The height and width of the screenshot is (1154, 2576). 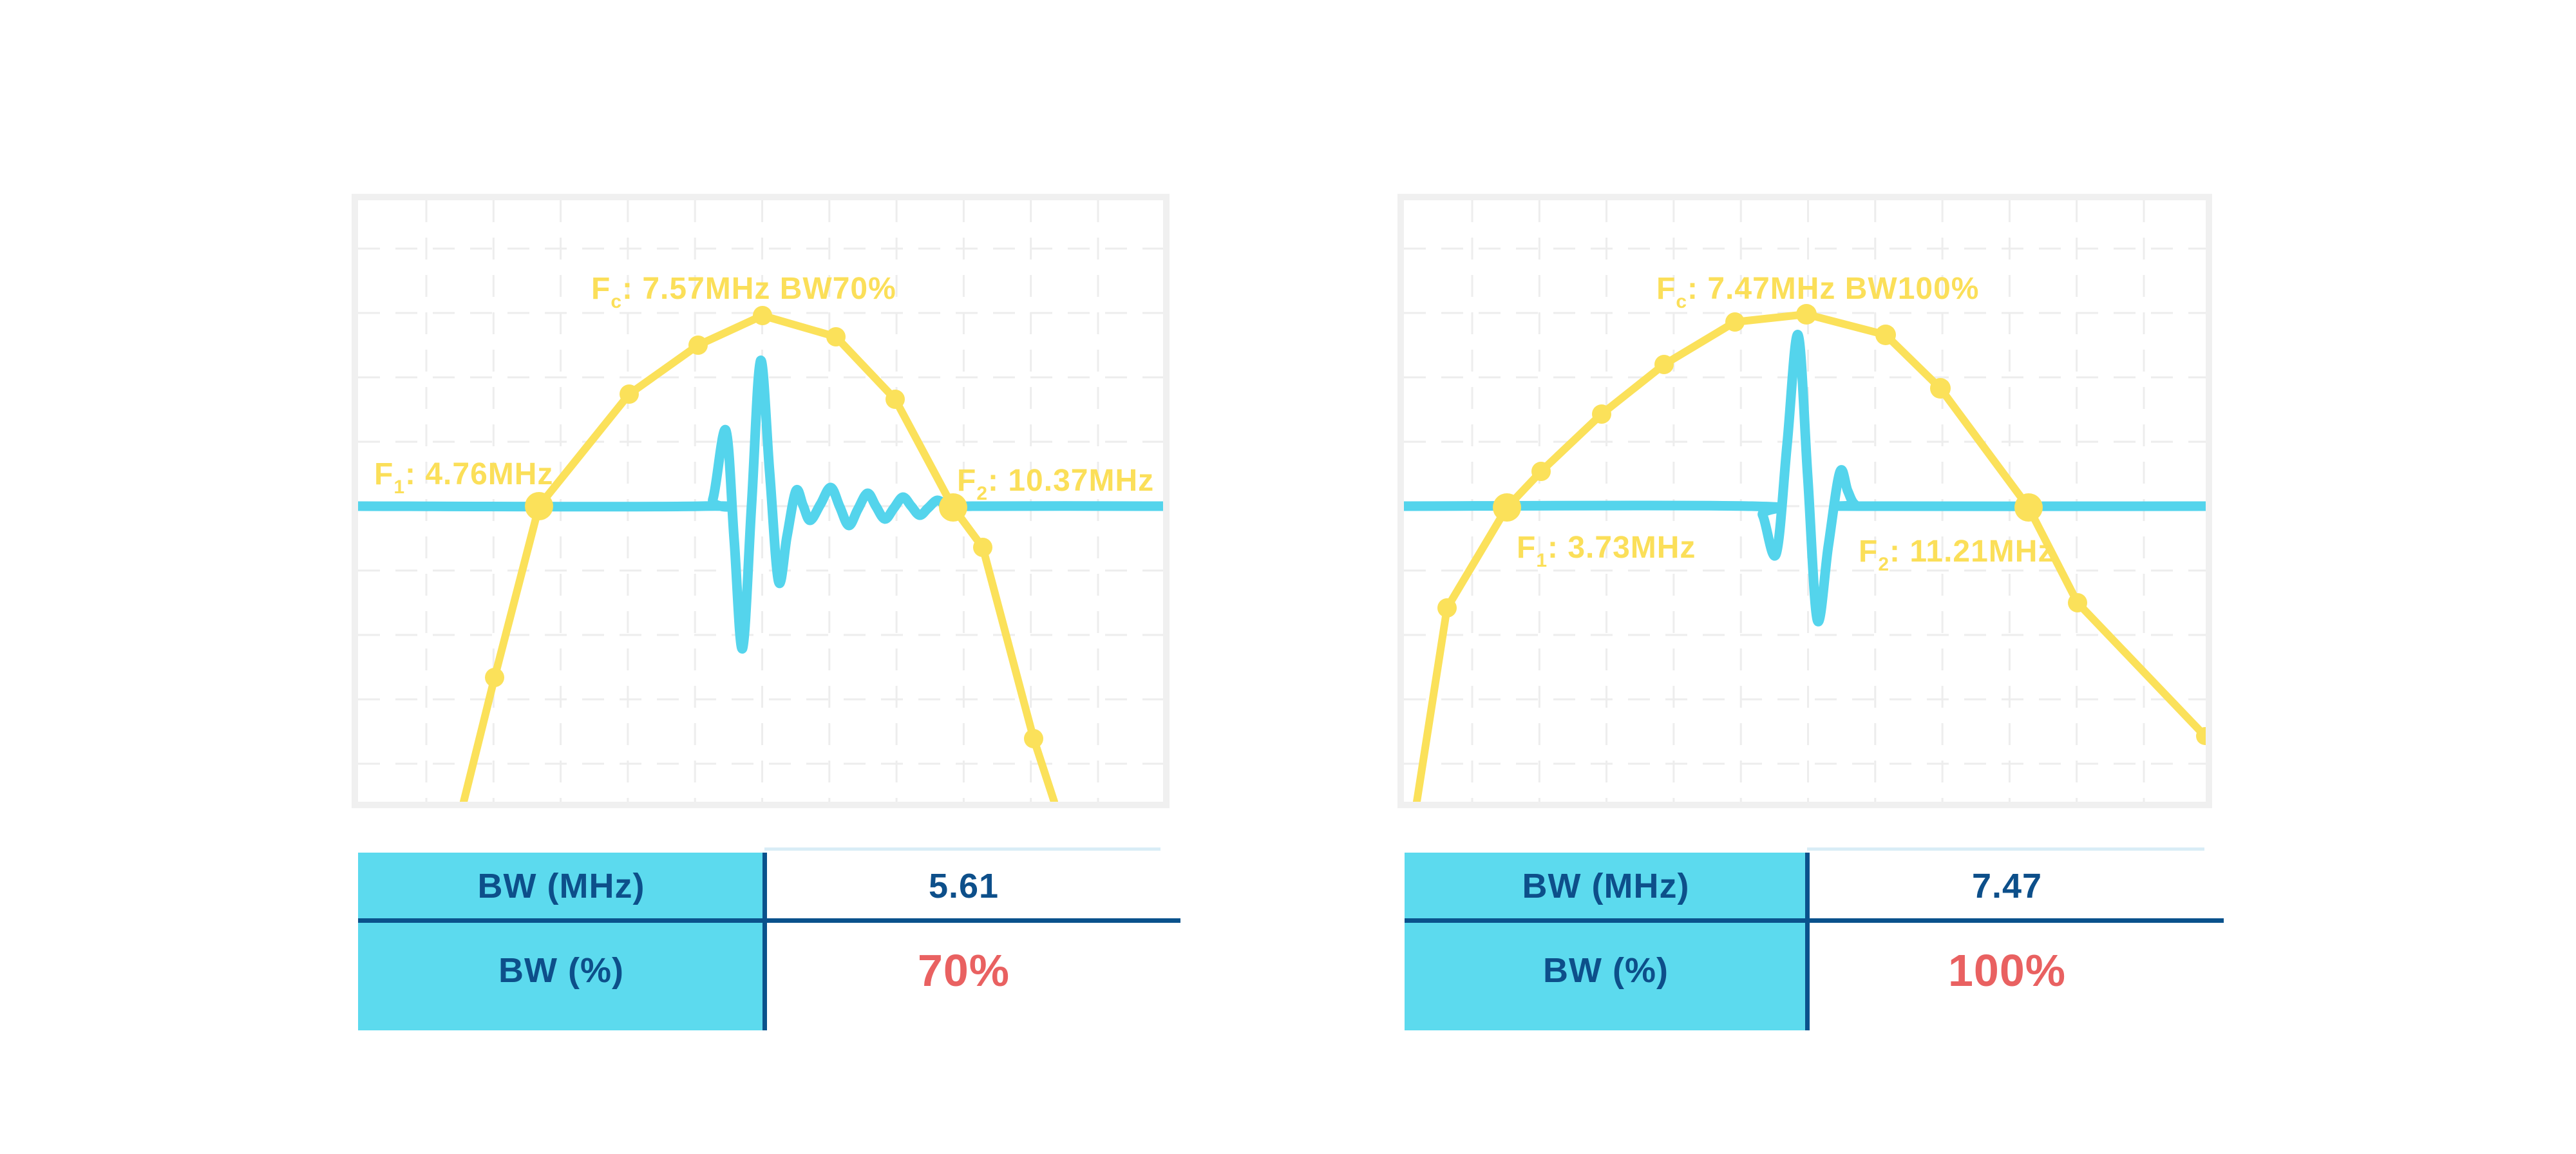 I want to click on fc-value: : 7.47MHz BW100%, so click(x=1834, y=289).